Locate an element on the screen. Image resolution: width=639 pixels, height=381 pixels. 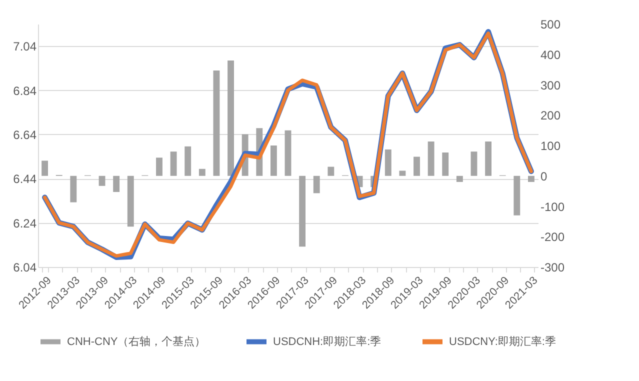
y2-tick-label: 200 is located at coordinates (550, 115).